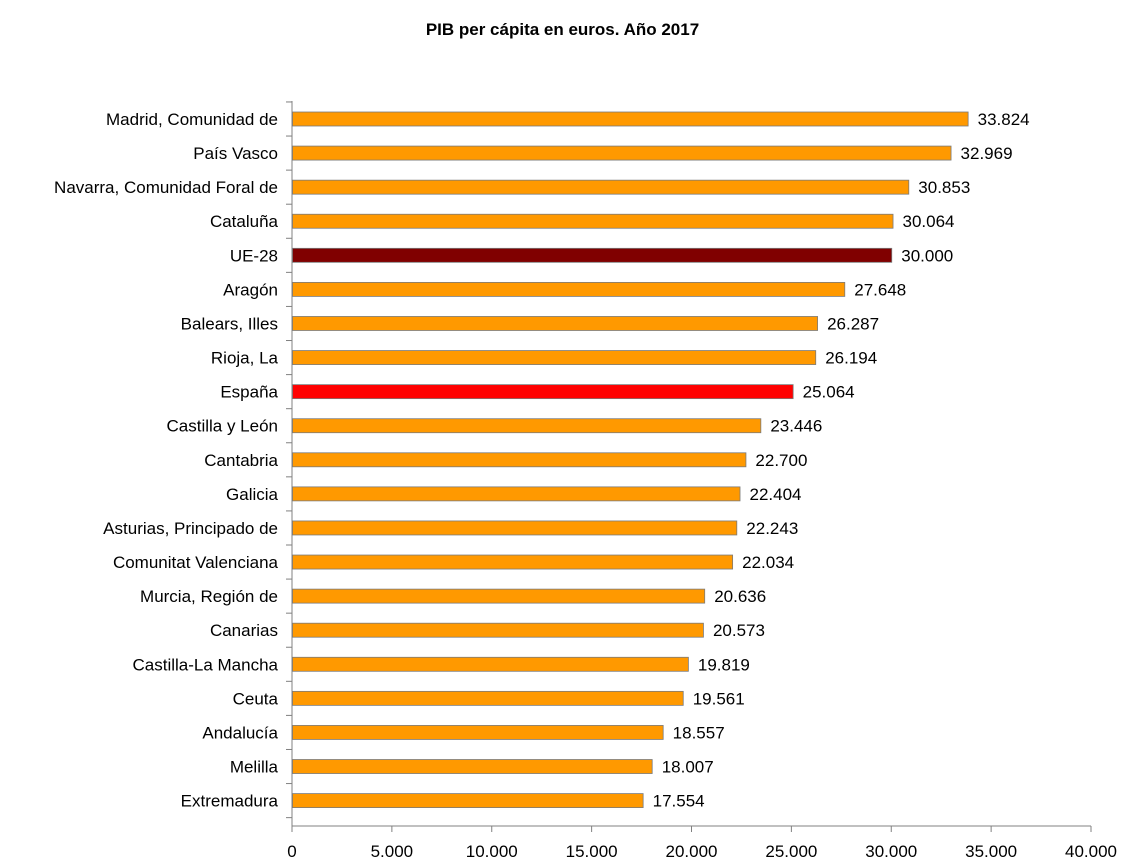 Image resolution: width=1125 pixels, height=864 pixels. Describe the element at coordinates (192, 119) in the screenshot. I see `category-label: Madrid, Comunidad de` at that location.